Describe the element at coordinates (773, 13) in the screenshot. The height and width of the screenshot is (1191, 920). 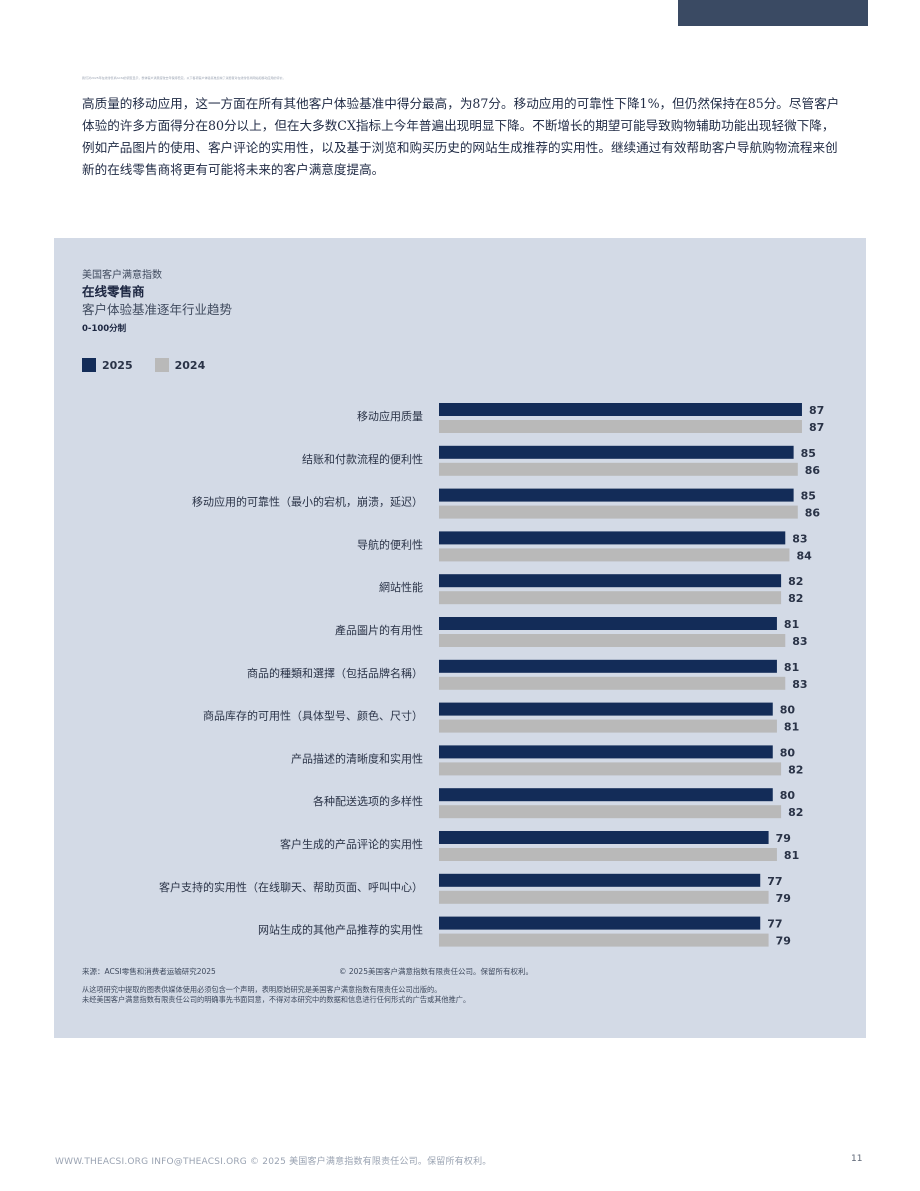
I see `header-tab` at that location.